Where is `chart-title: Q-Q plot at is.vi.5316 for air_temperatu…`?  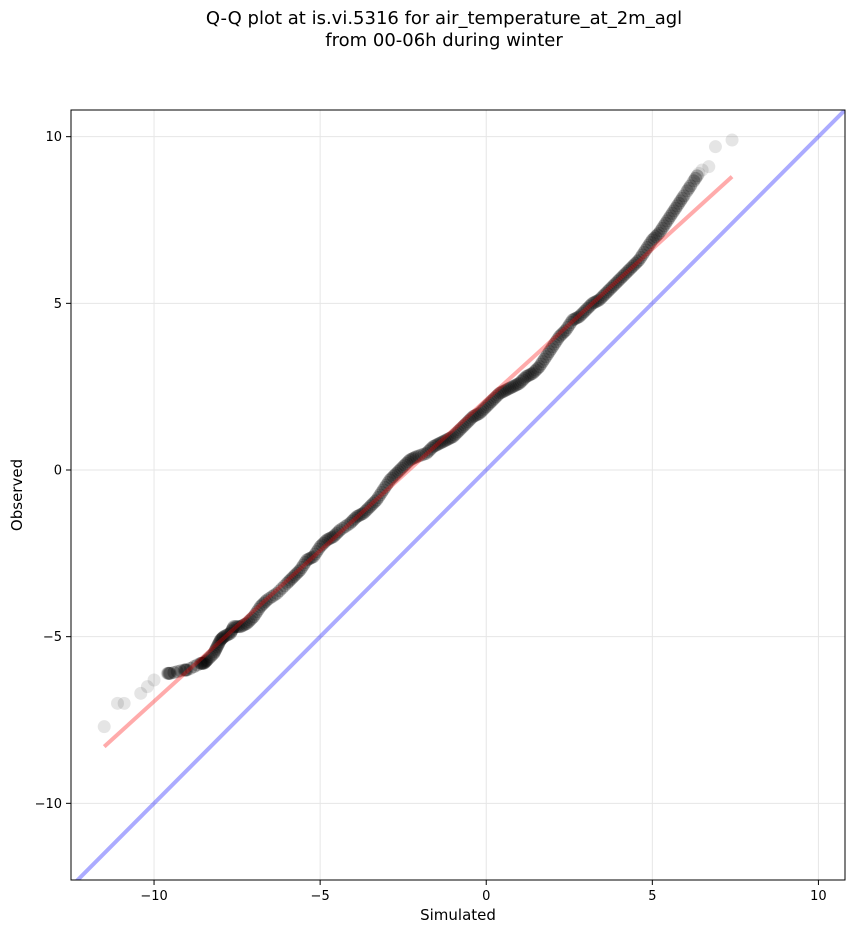 chart-title: Q-Q plot at is.vi.5316 for air_temperatu… is located at coordinates (427, 30).